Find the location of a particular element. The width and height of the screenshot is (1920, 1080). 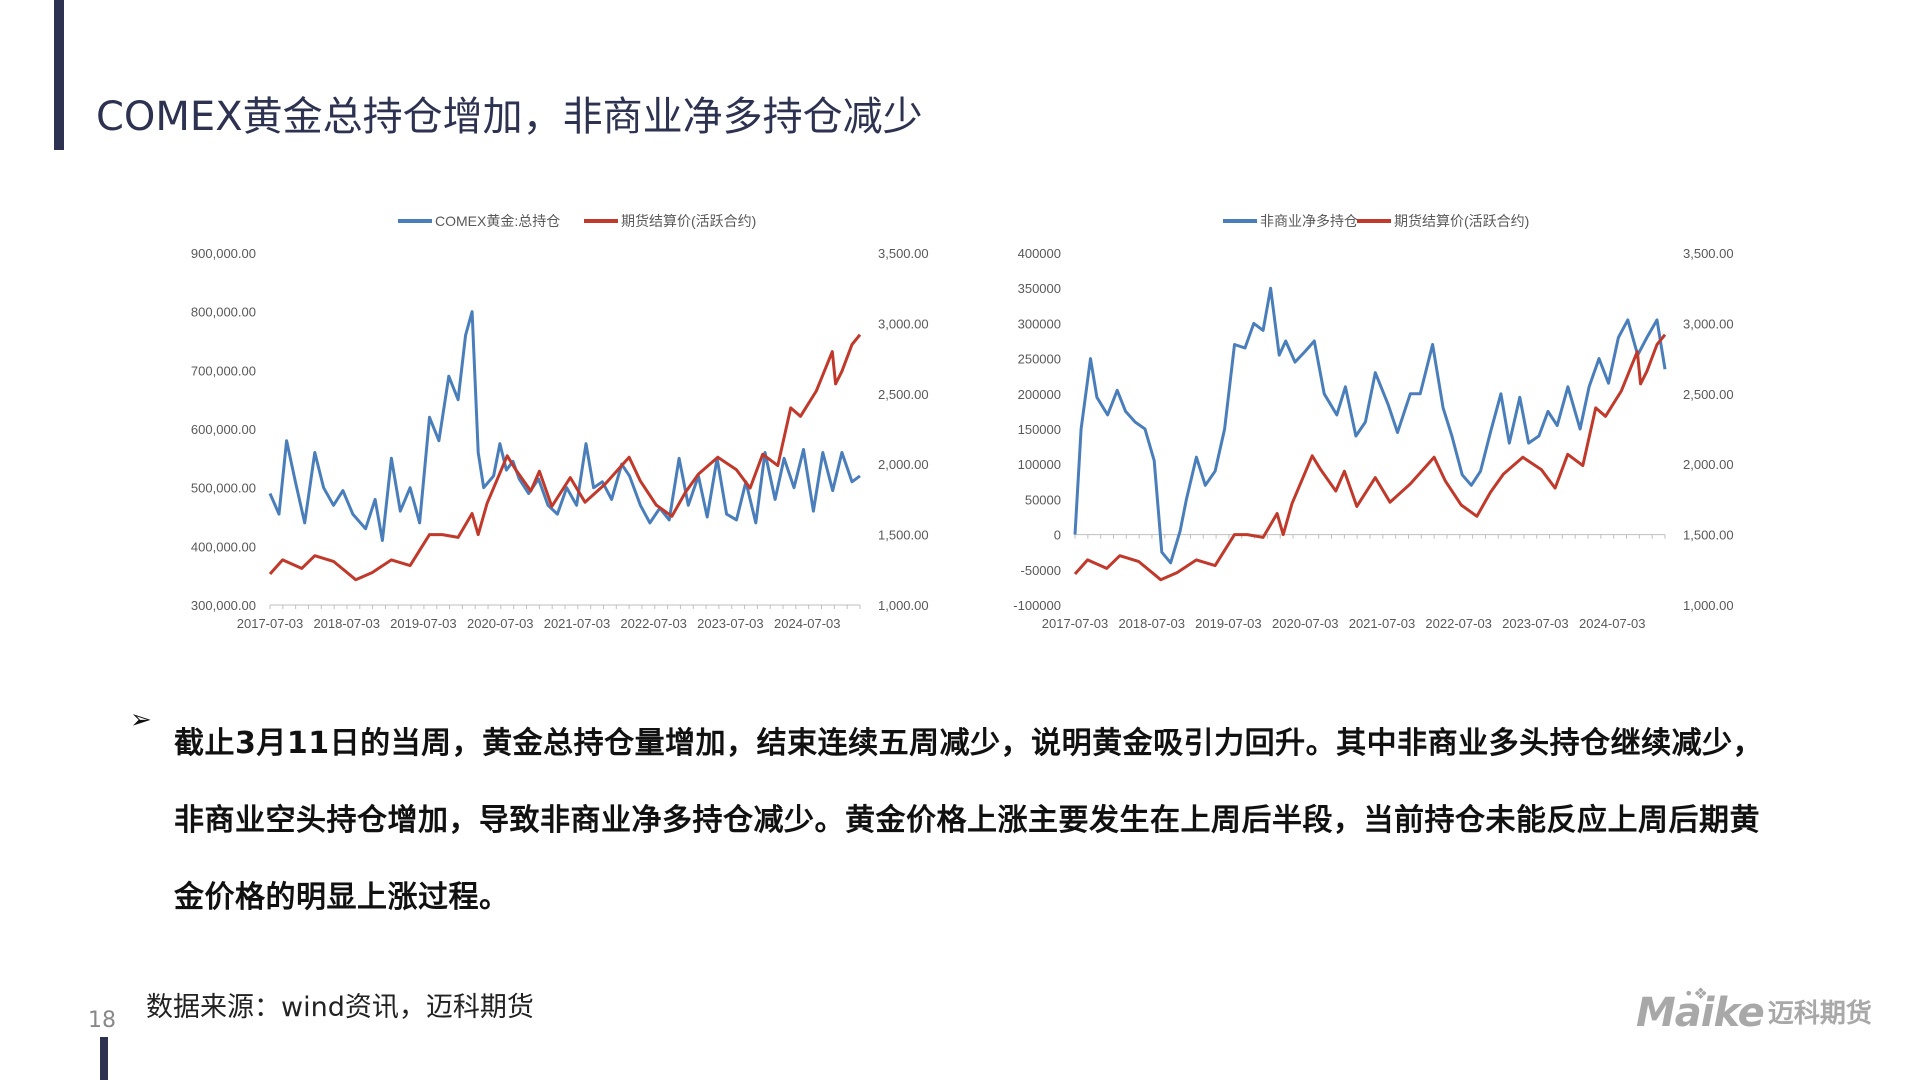

left-axis-tick-label: 150000 is located at coordinates (1039, 429).